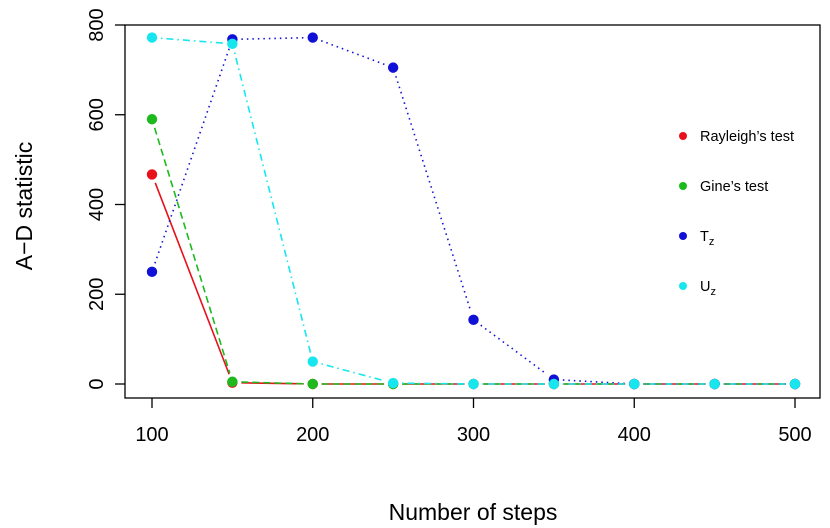  What do you see at coordinates (24, 206) in the screenshot?
I see `y-axis-title: A−D statistic` at bounding box center [24, 206].